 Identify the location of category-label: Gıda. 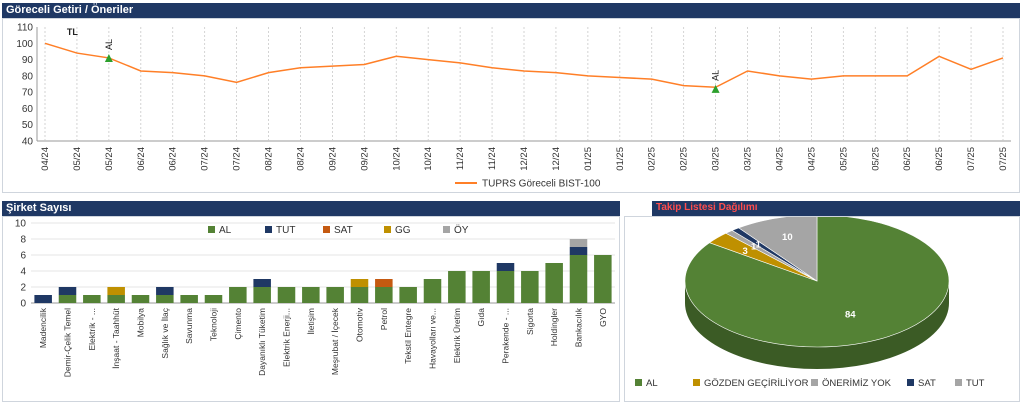
(481, 317).